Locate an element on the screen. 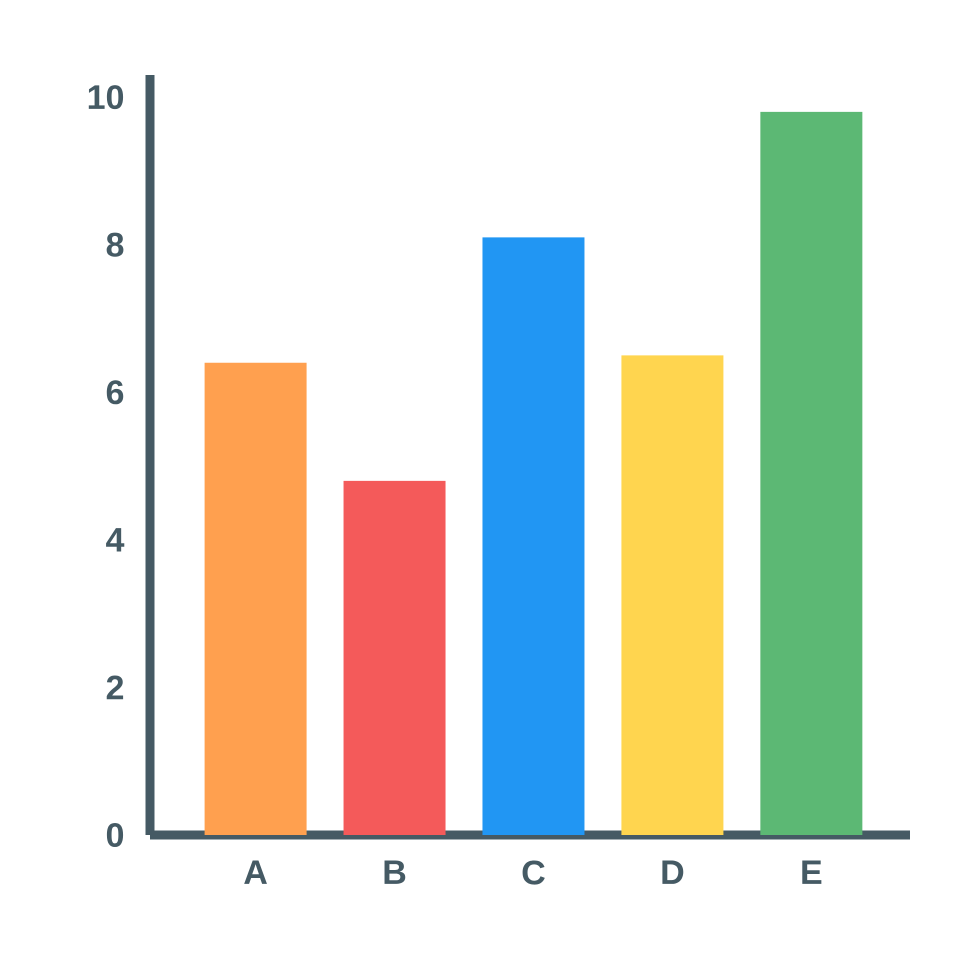 The width and height of the screenshot is (980, 980). x-tick-label: B is located at coordinates (395, 872).